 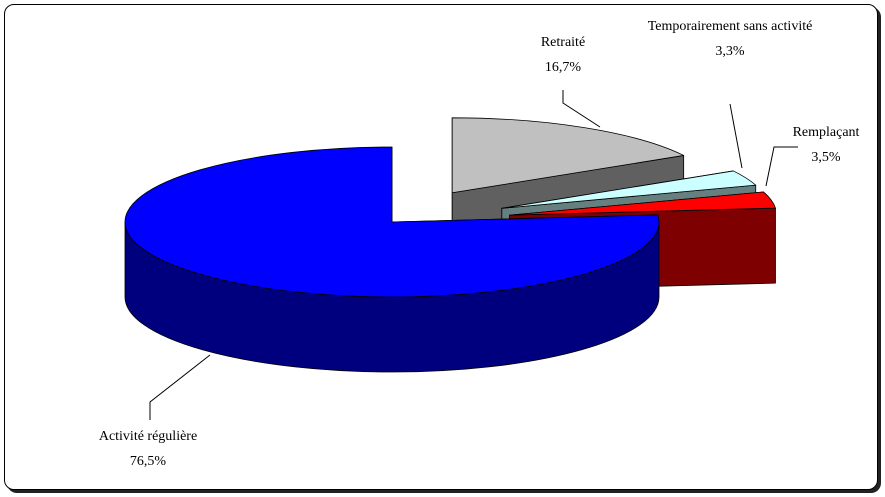 What do you see at coordinates (148, 449) in the screenshot?
I see `slice-label: Activité régulière 76,5%` at bounding box center [148, 449].